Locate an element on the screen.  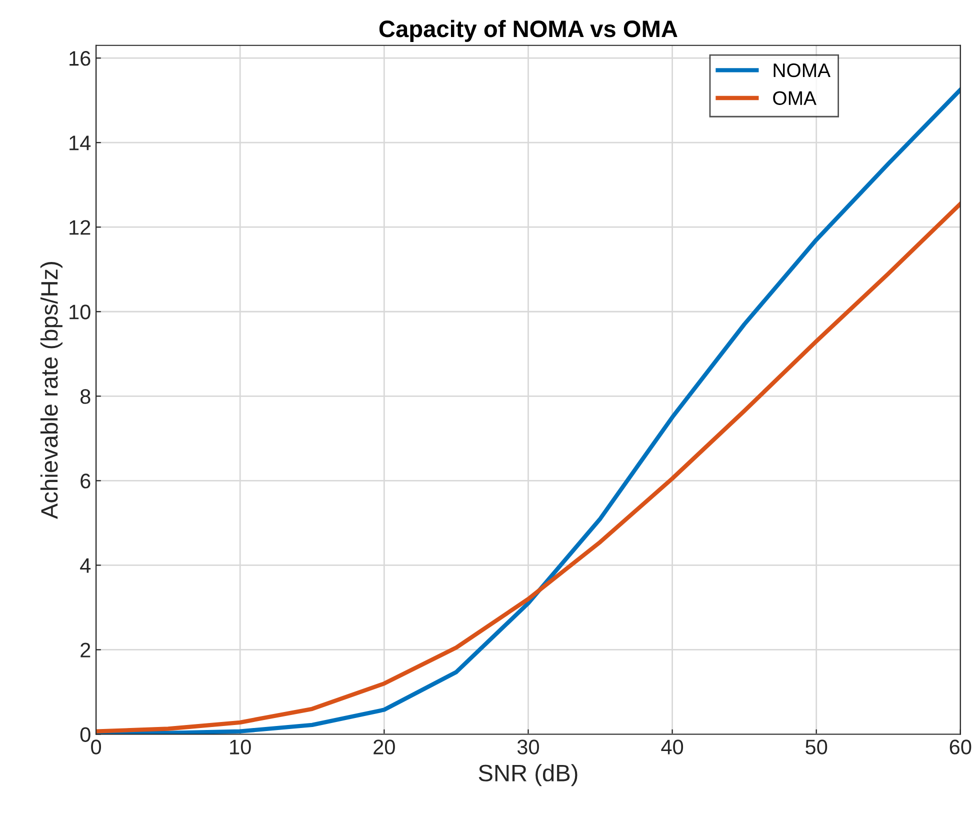
y-tick-label: 16 is located at coordinates (80, 58).